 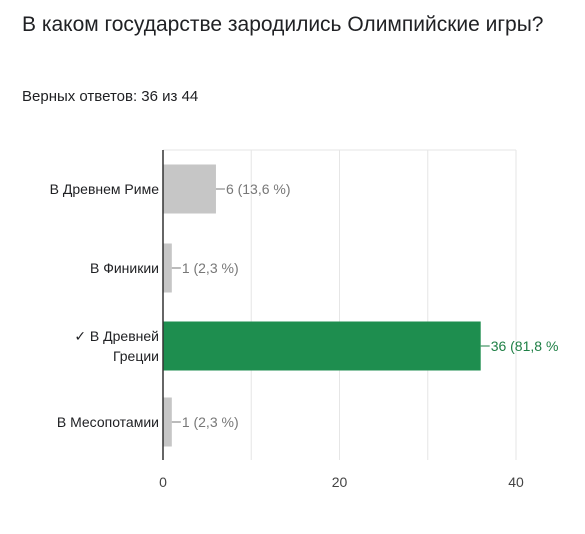 I want to click on category-label: ✓ В Древней, so click(x=116, y=336).